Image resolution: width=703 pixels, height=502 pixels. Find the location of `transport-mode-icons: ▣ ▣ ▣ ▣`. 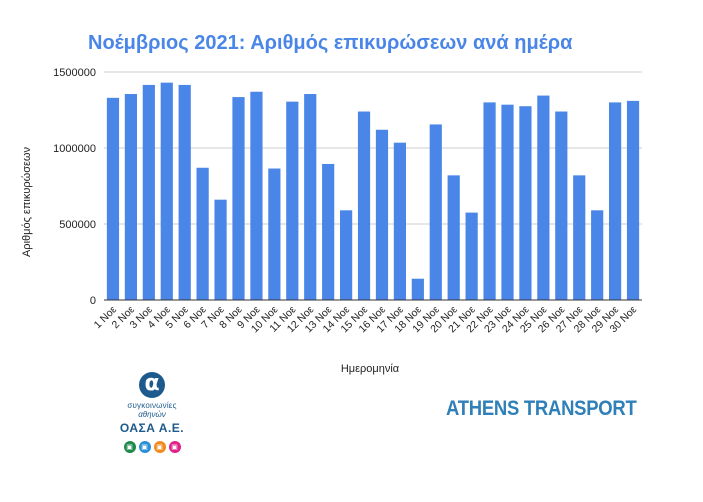

transport-mode-icons: ▣ ▣ ▣ ▣ is located at coordinates (152, 447).